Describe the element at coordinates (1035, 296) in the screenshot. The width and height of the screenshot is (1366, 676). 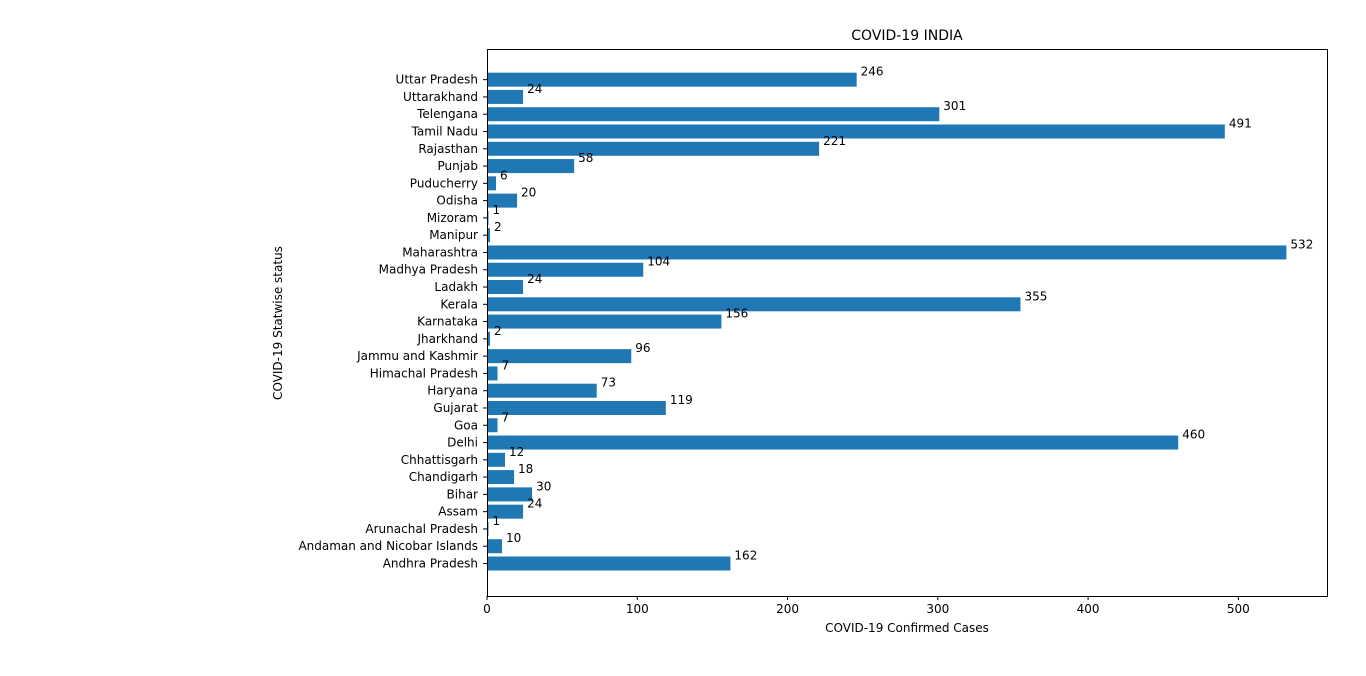
I see `bar-value-label-kerala: 355` at that location.